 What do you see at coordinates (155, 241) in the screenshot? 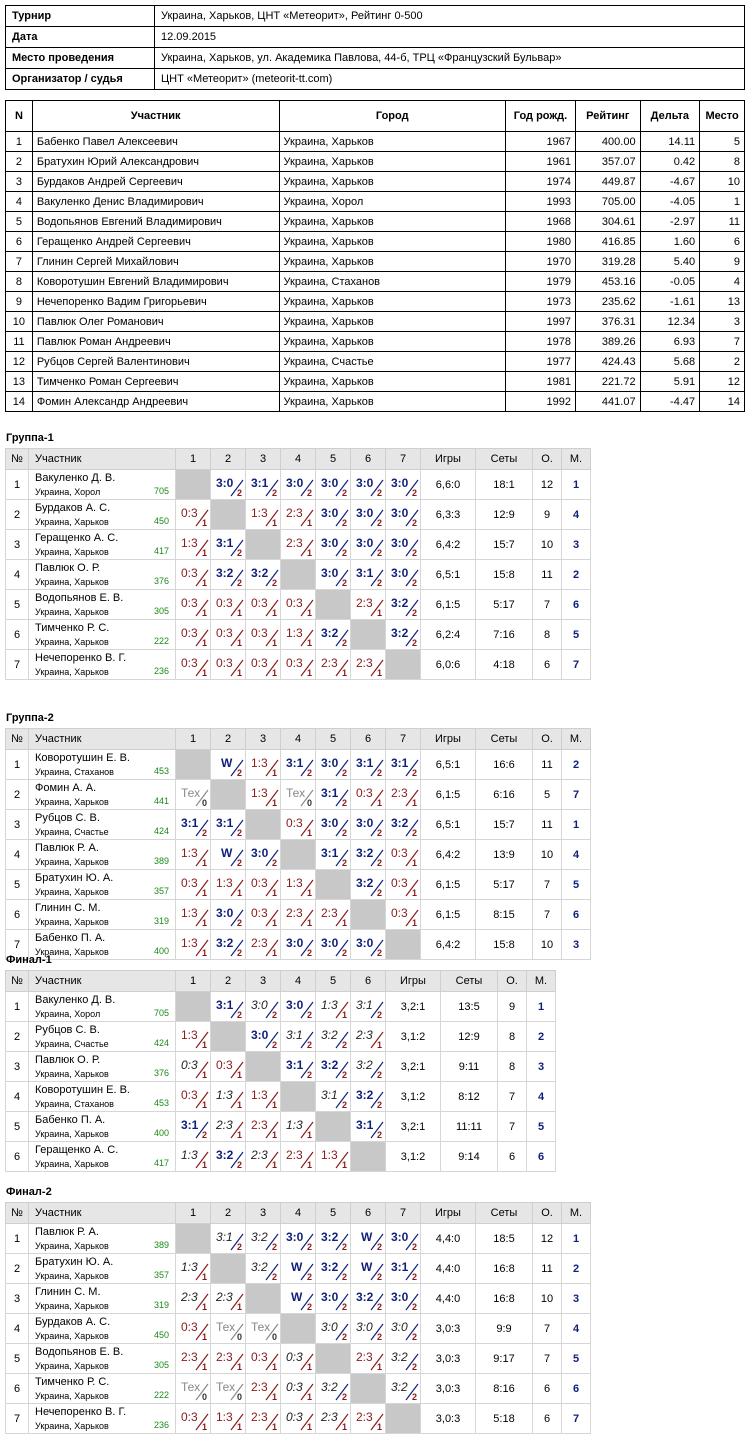
I see `participant-cell: Геращенко Андрей Сергеевич` at bounding box center [155, 241].